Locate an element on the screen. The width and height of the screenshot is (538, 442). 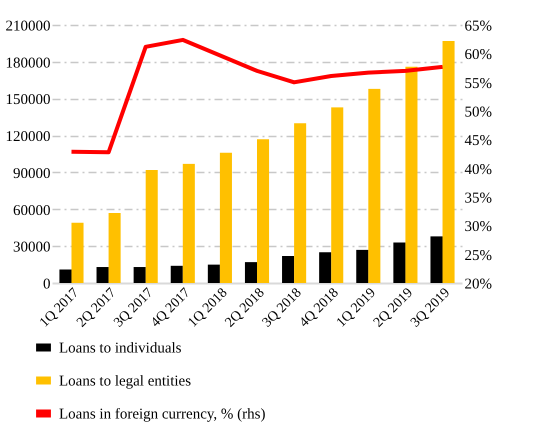
y-tick-label: 60000 is located at coordinates (31, 210).